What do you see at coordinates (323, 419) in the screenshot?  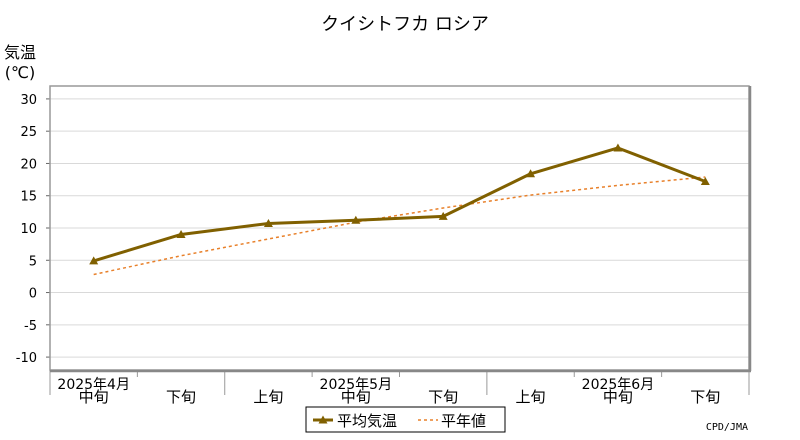 I see `legend-marker-mean` at bounding box center [323, 419].